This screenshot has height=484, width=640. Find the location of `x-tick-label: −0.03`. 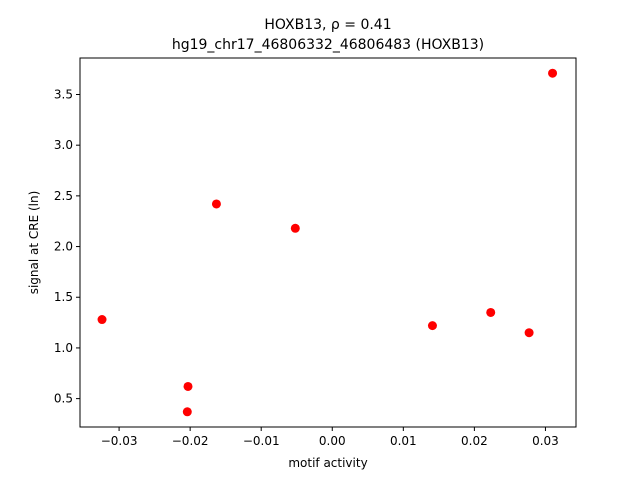

x-tick-label: −0.03 is located at coordinates (119, 441).